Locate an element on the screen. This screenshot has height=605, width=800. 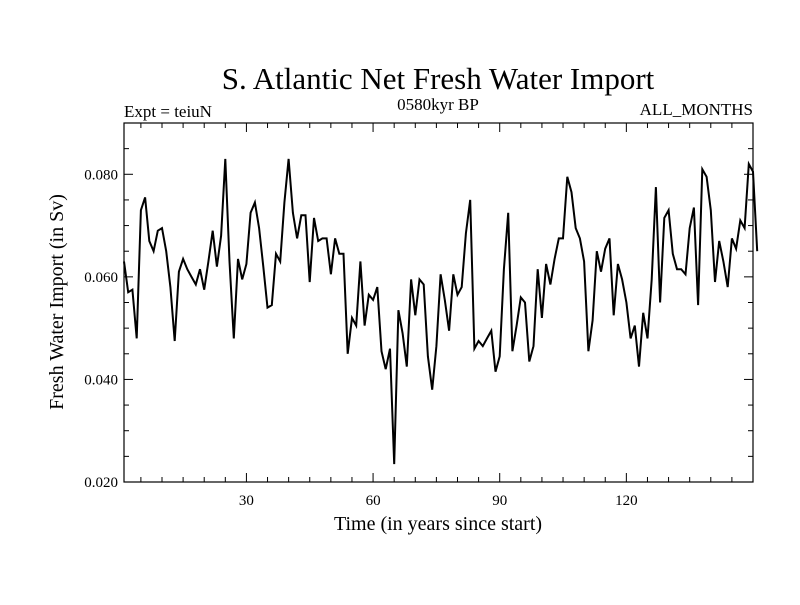
x-tick-label: 90 is located at coordinates (499, 501).